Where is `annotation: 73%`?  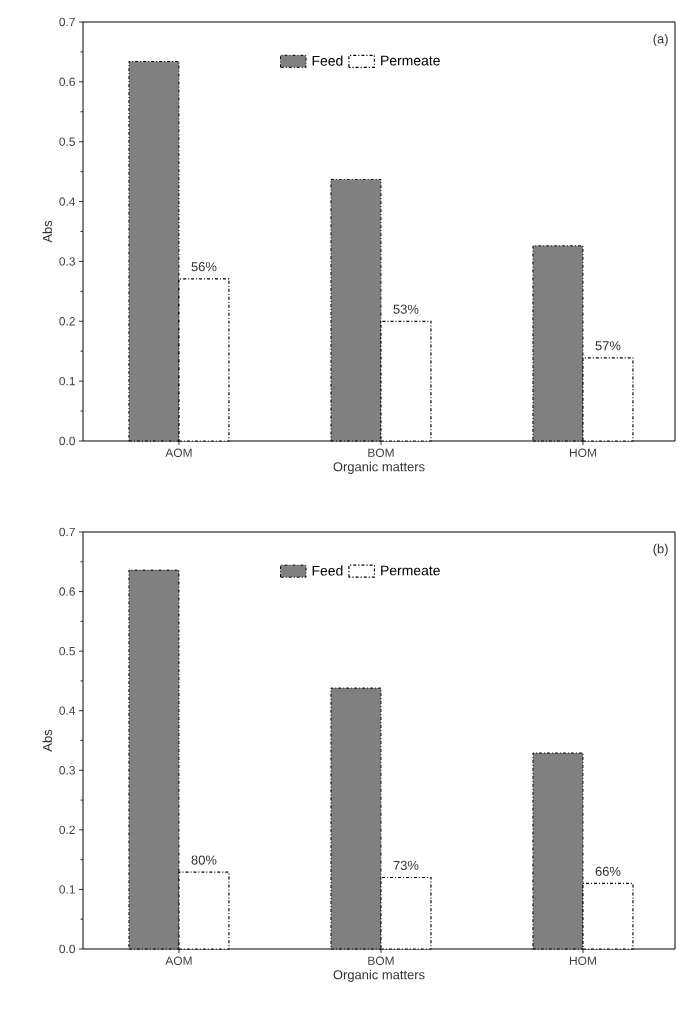 annotation: 73% is located at coordinates (406, 865).